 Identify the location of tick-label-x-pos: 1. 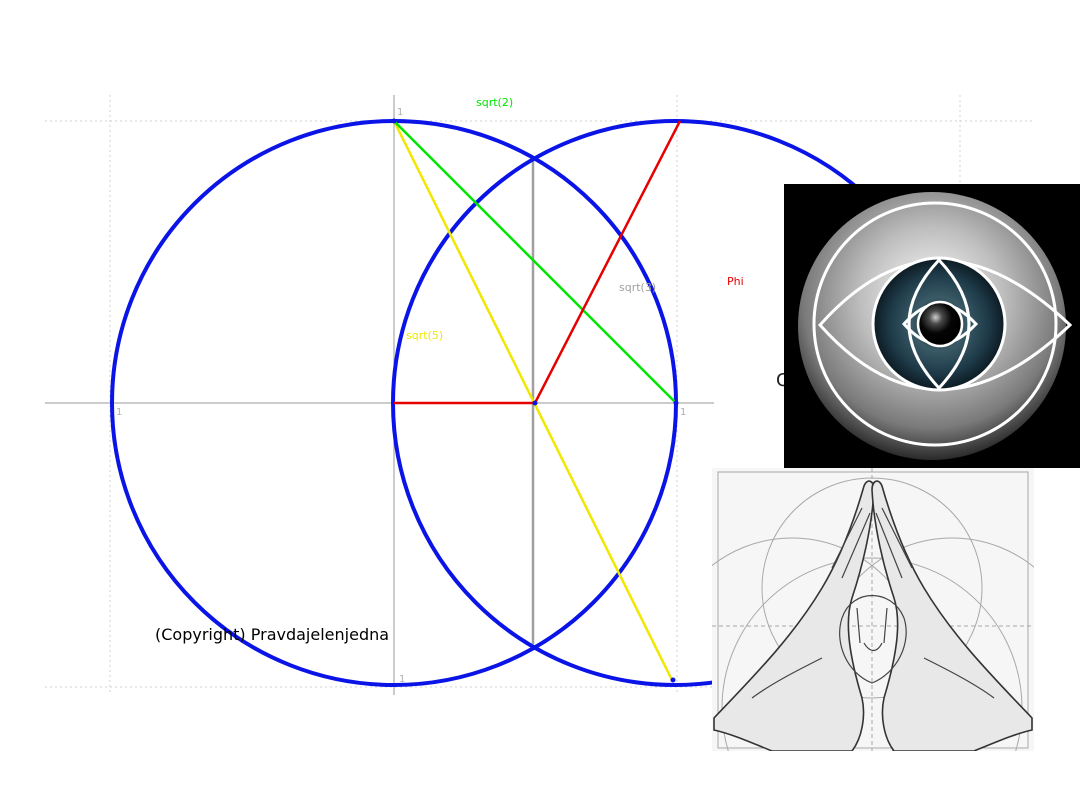
(683, 412).